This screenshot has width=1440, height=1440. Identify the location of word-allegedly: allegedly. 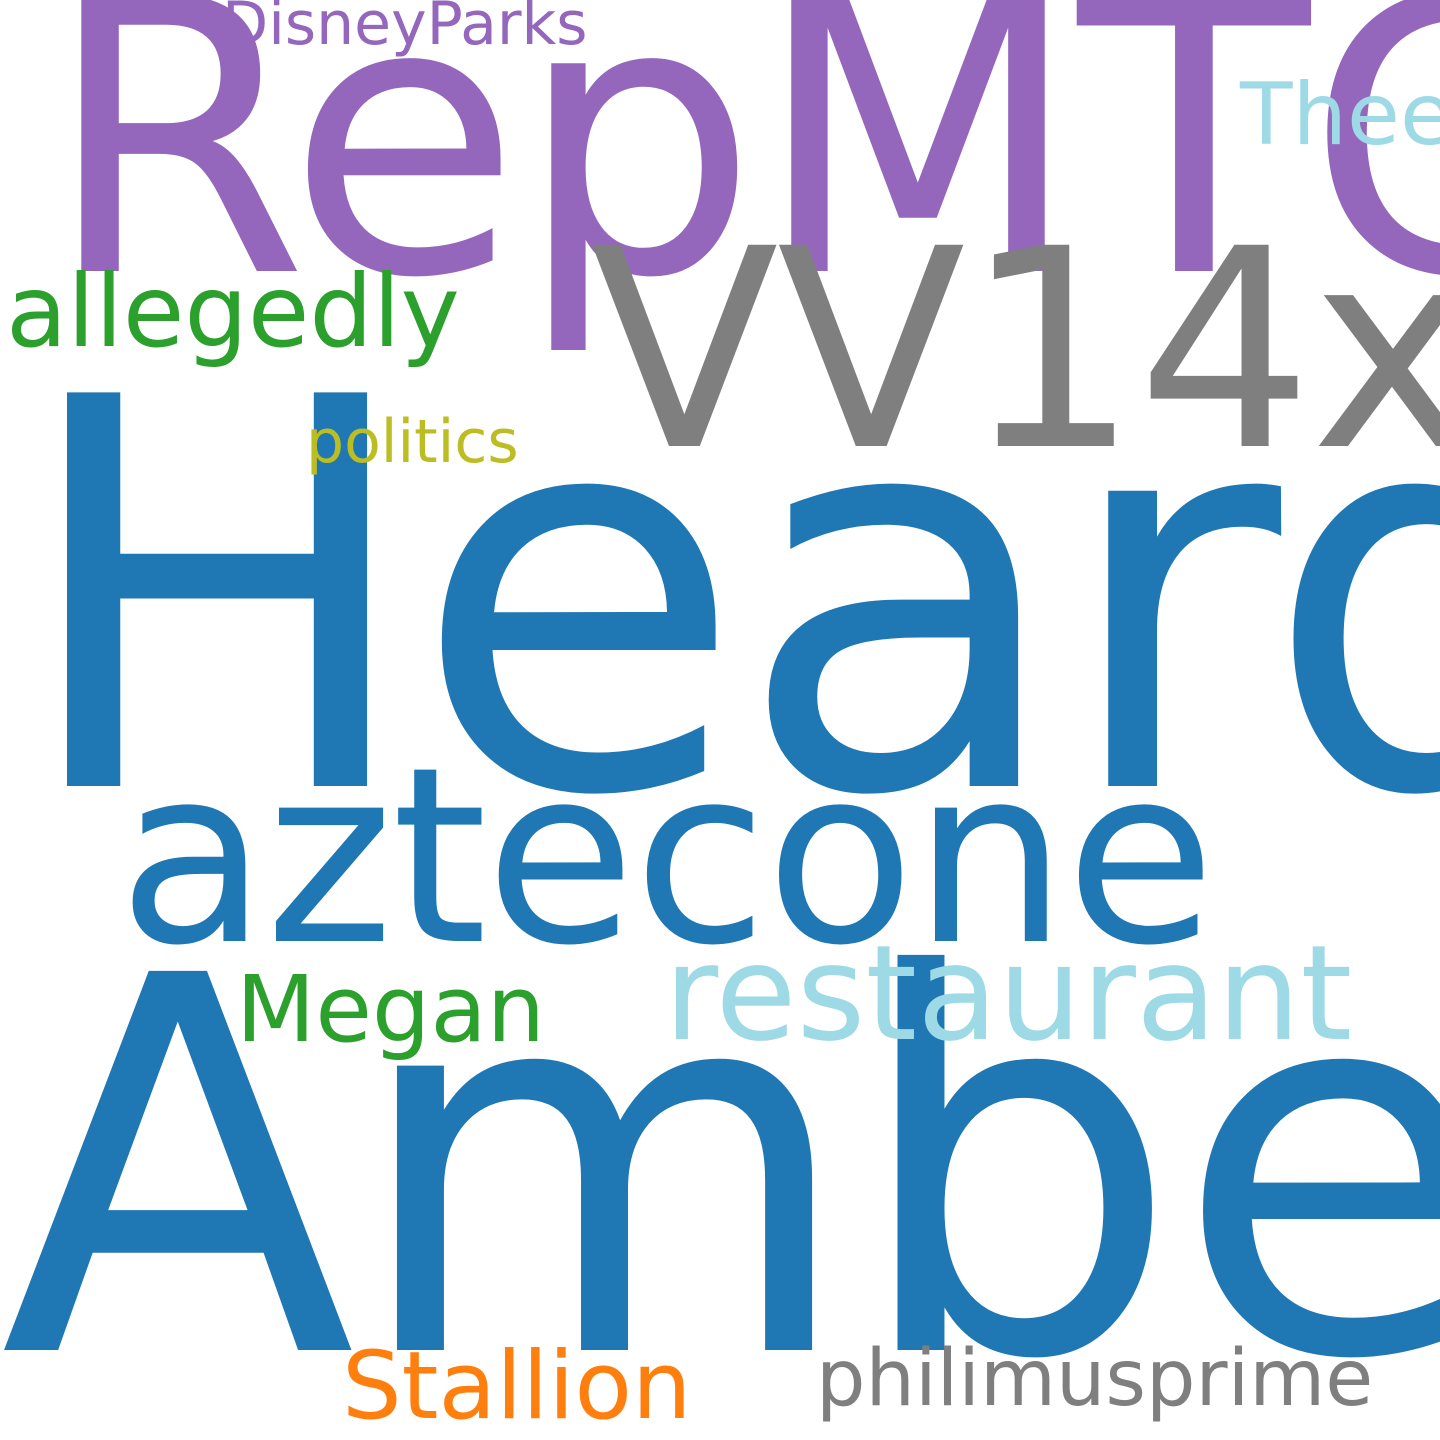
(233, 311).